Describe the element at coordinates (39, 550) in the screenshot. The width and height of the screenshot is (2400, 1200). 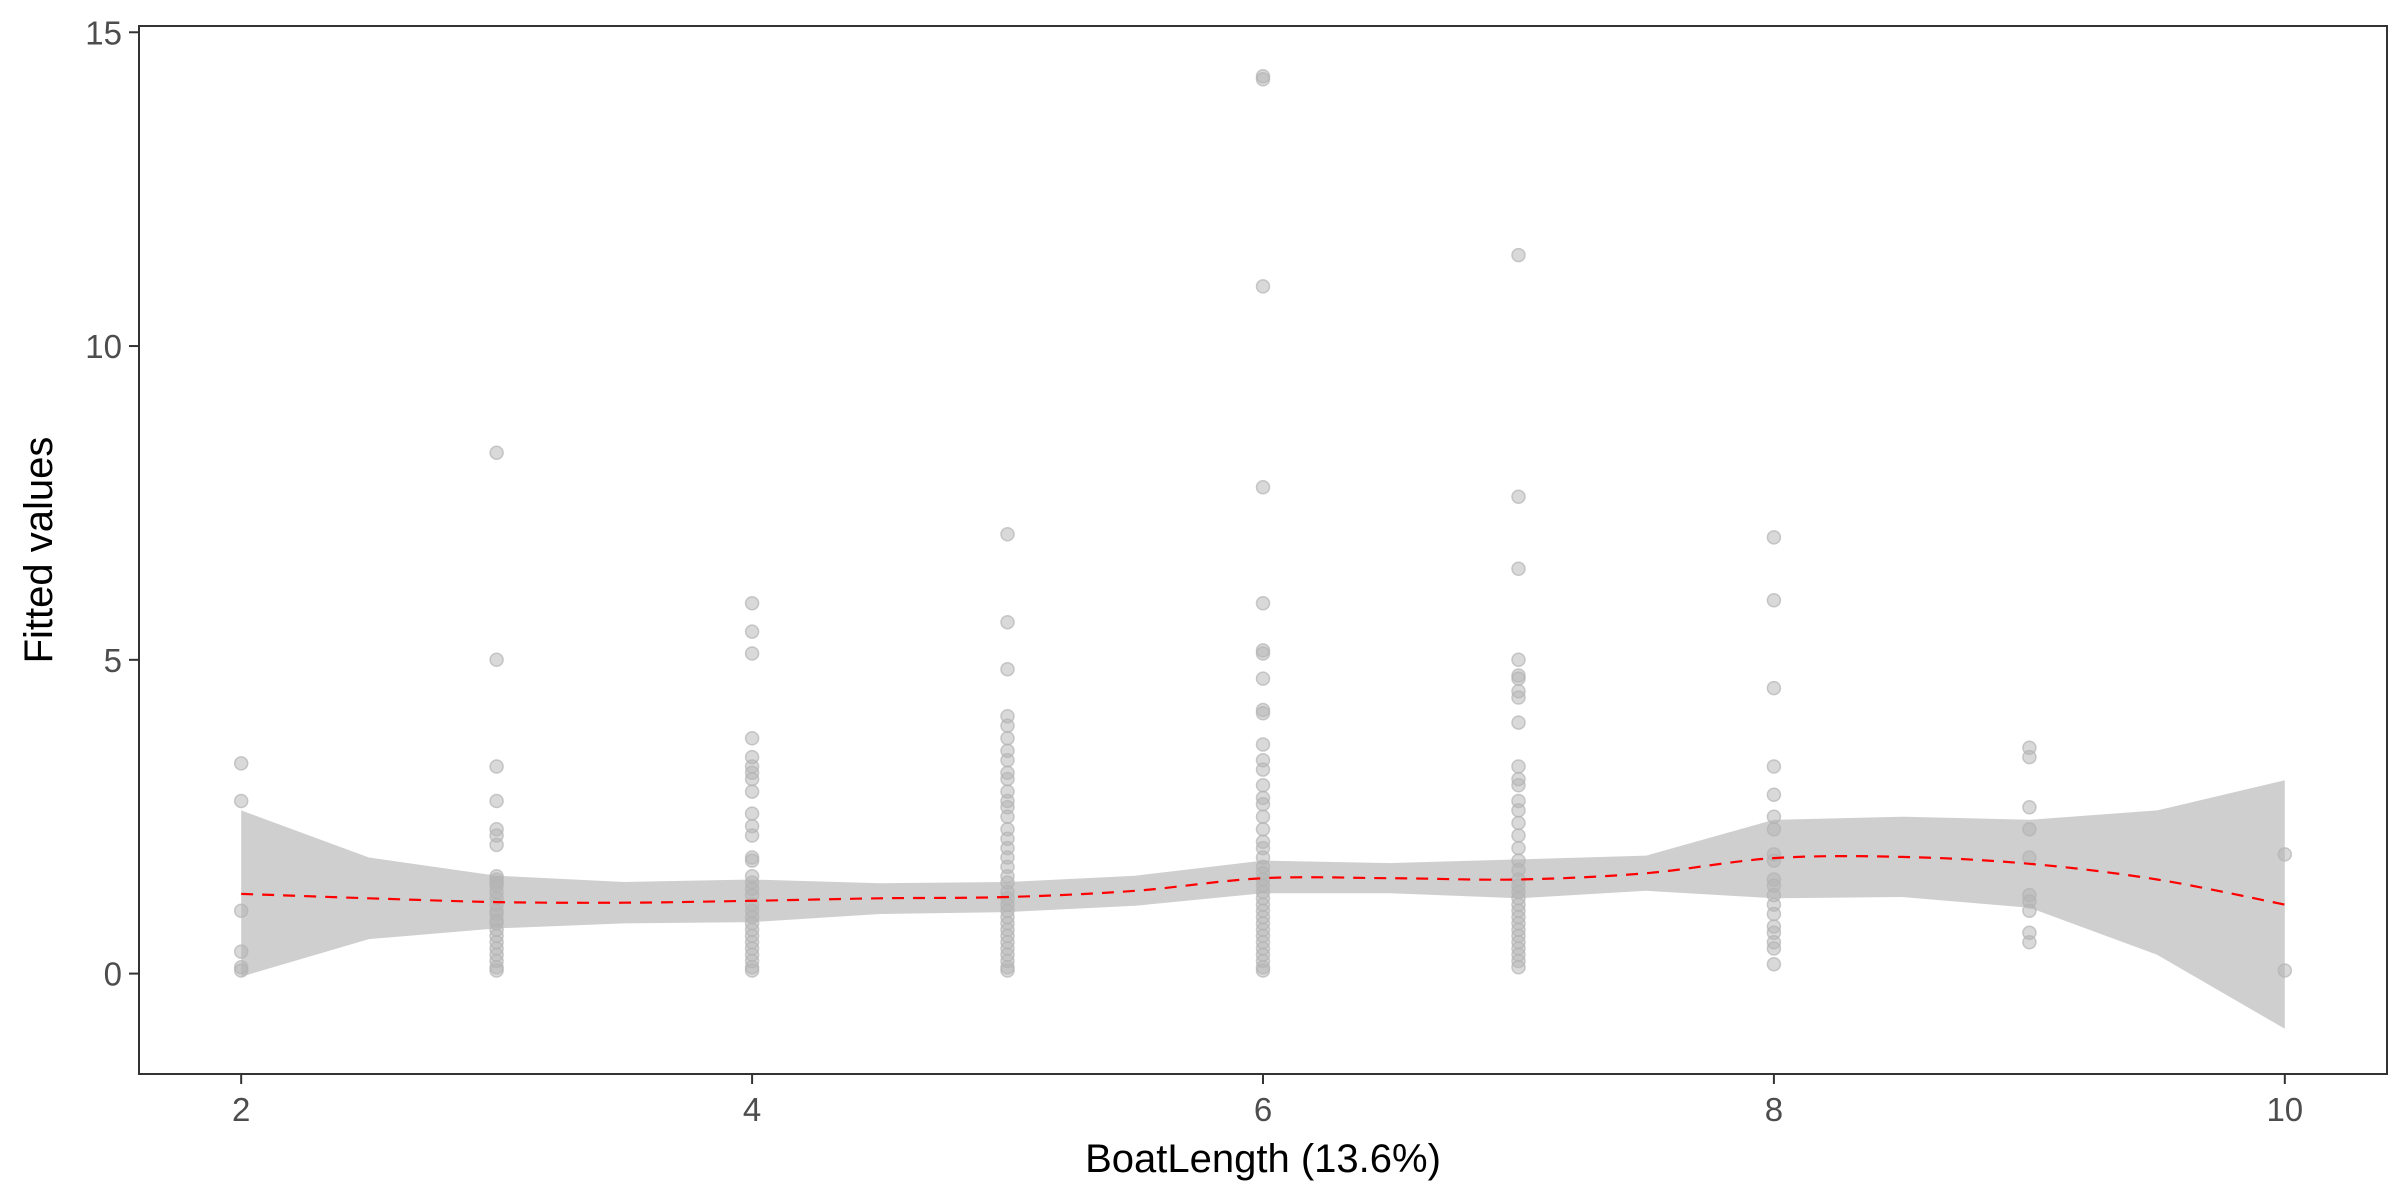
I see `y-axis-title: Fitted values` at that location.